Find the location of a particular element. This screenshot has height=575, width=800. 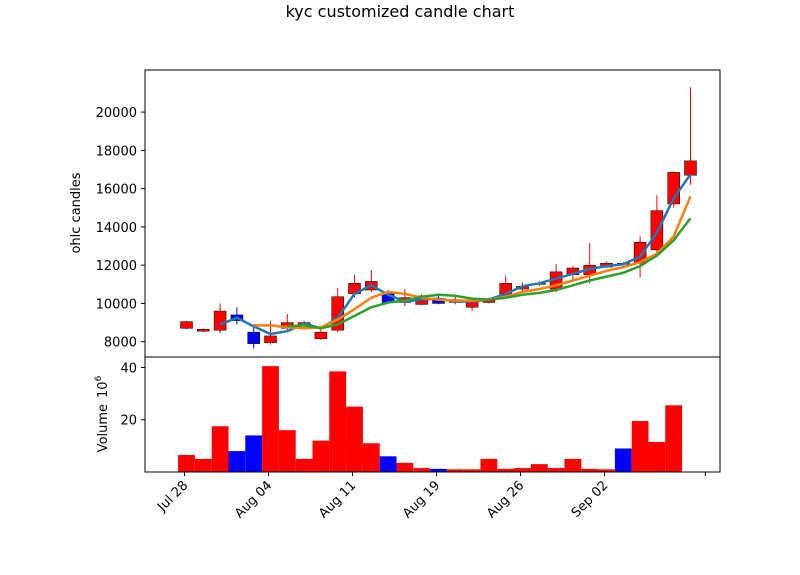

x-axis-ticks: Jul 28 Aug 04 Aug 11 Aug 19 Aug 26 Sep 02 is located at coordinates (430, 496).